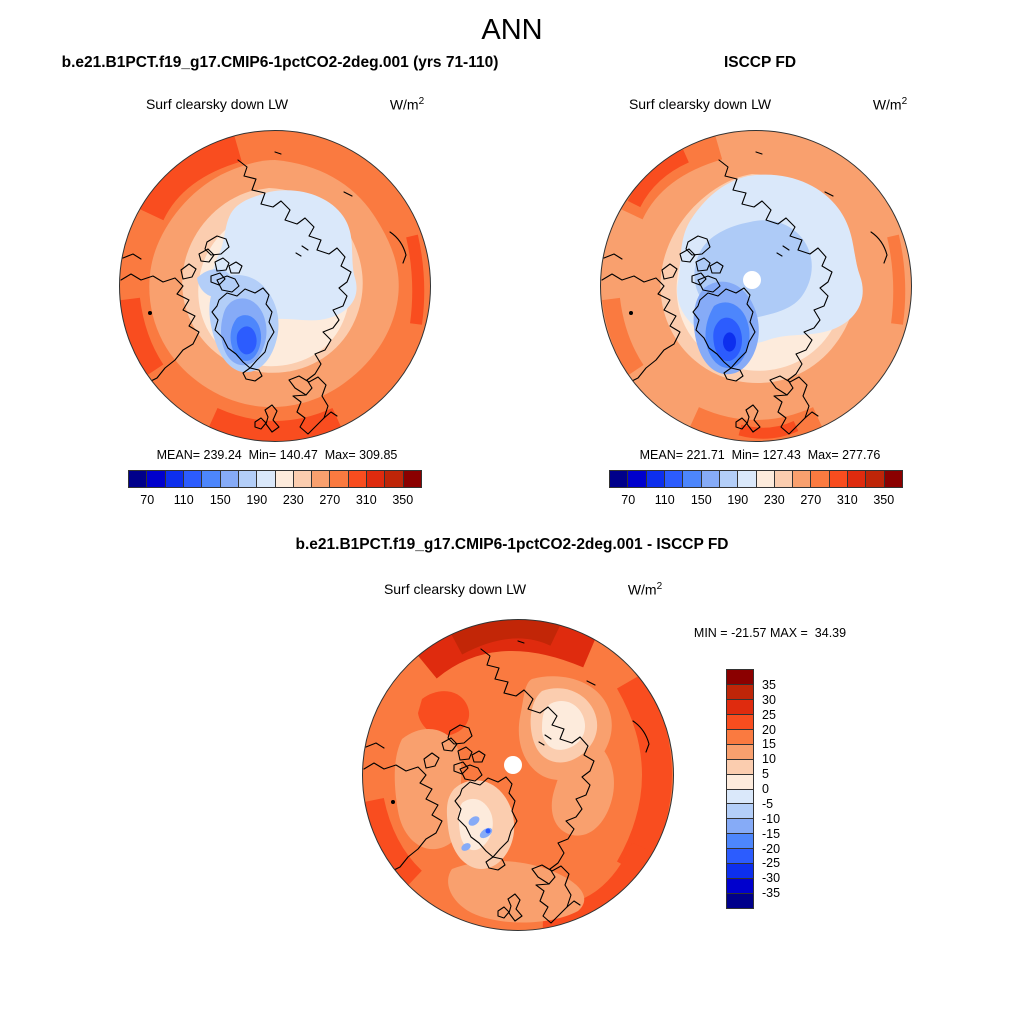 The image size is (1024, 1024). I want to click on colorbar-tick-label: 0, so click(765, 789).